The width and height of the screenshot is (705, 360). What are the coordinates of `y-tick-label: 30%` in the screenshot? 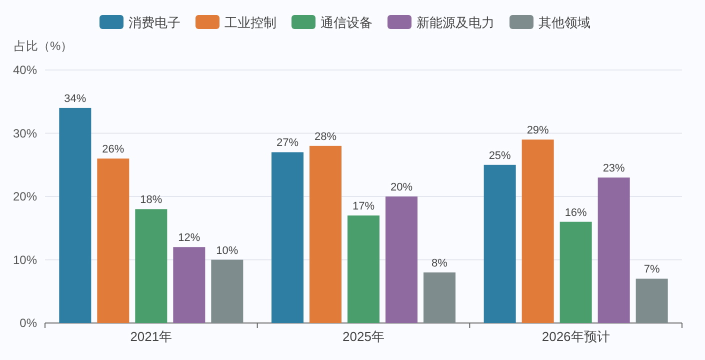 It's located at (25, 133).